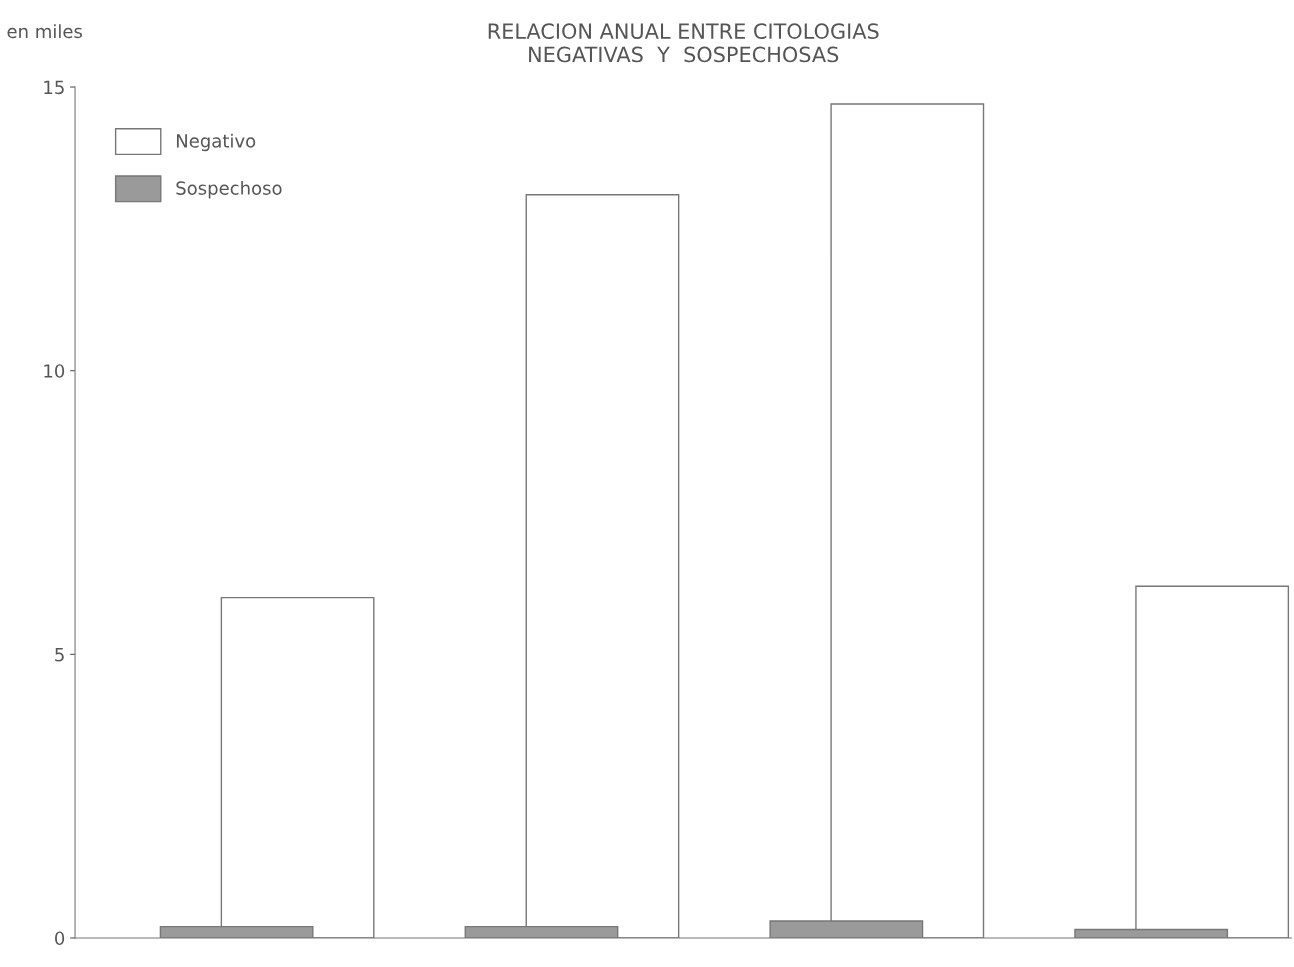 The height and width of the screenshot is (967, 1294). What do you see at coordinates (683, 43) in the screenshot?
I see `chart-title: RELACION ANUAL ENTRE CITOLOGIAS NEGATIVAS Y SOSPECHOSAS` at bounding box center [683, 43].